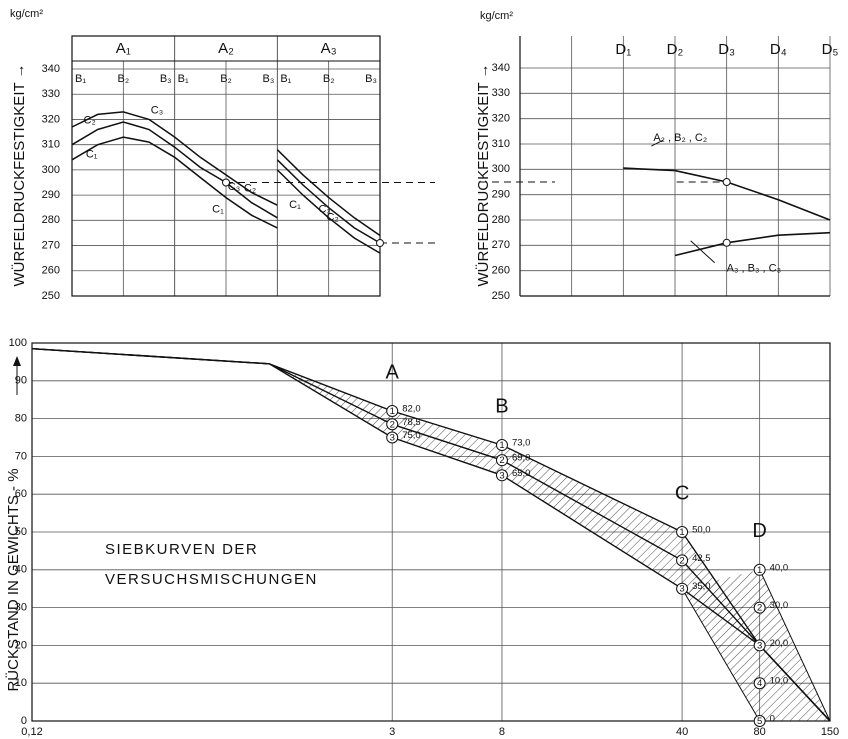  What do you see at coordinates (181, 549) in the screenshot?
I see `chart-title: SIEBKURVEN DER` at bounding box center [181, 549].